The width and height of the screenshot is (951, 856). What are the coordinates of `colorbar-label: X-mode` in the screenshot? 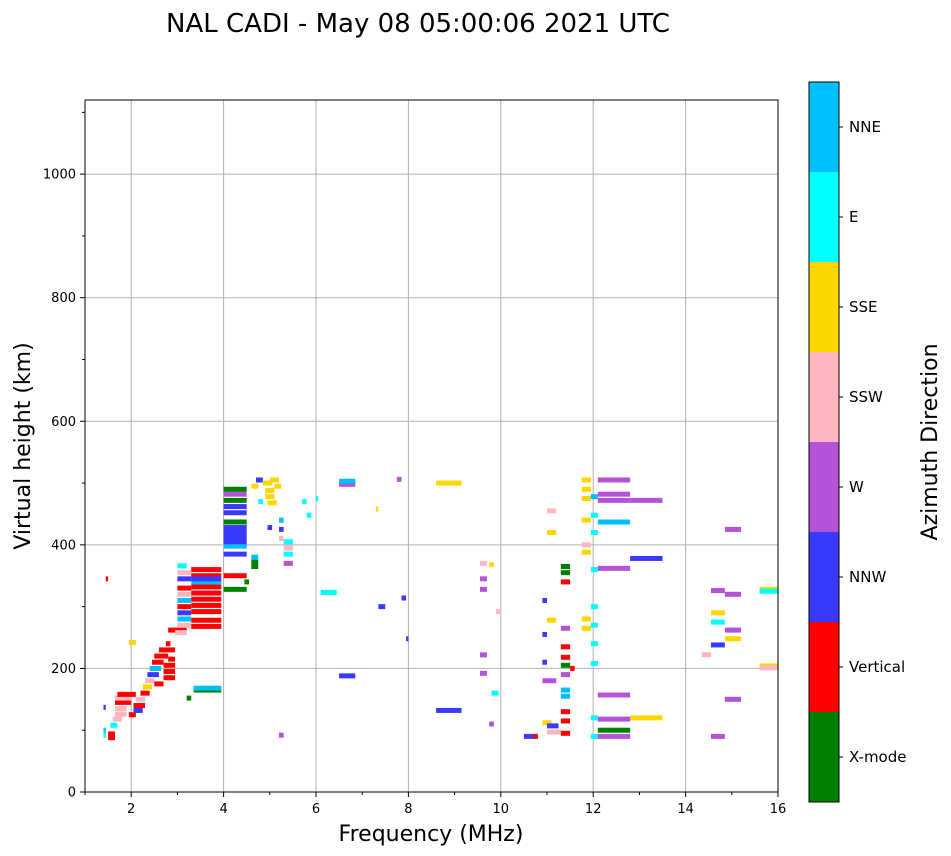 It's located at (877, 757).